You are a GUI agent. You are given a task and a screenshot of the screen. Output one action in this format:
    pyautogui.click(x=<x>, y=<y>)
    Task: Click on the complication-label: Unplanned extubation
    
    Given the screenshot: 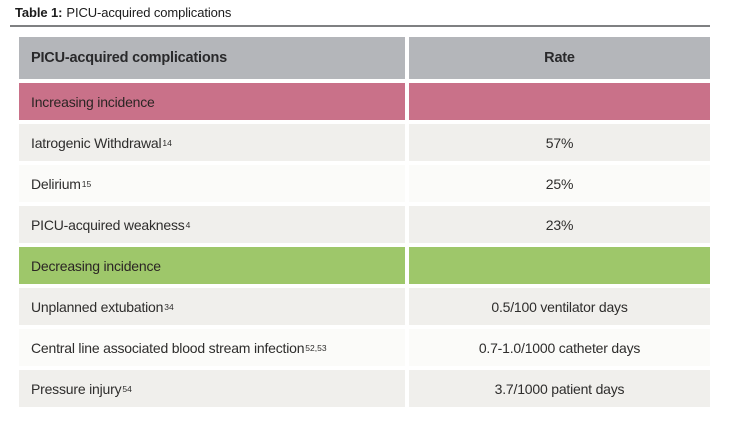 What is the action you would take?
    pyautogui.click(x=97, y=306)
    